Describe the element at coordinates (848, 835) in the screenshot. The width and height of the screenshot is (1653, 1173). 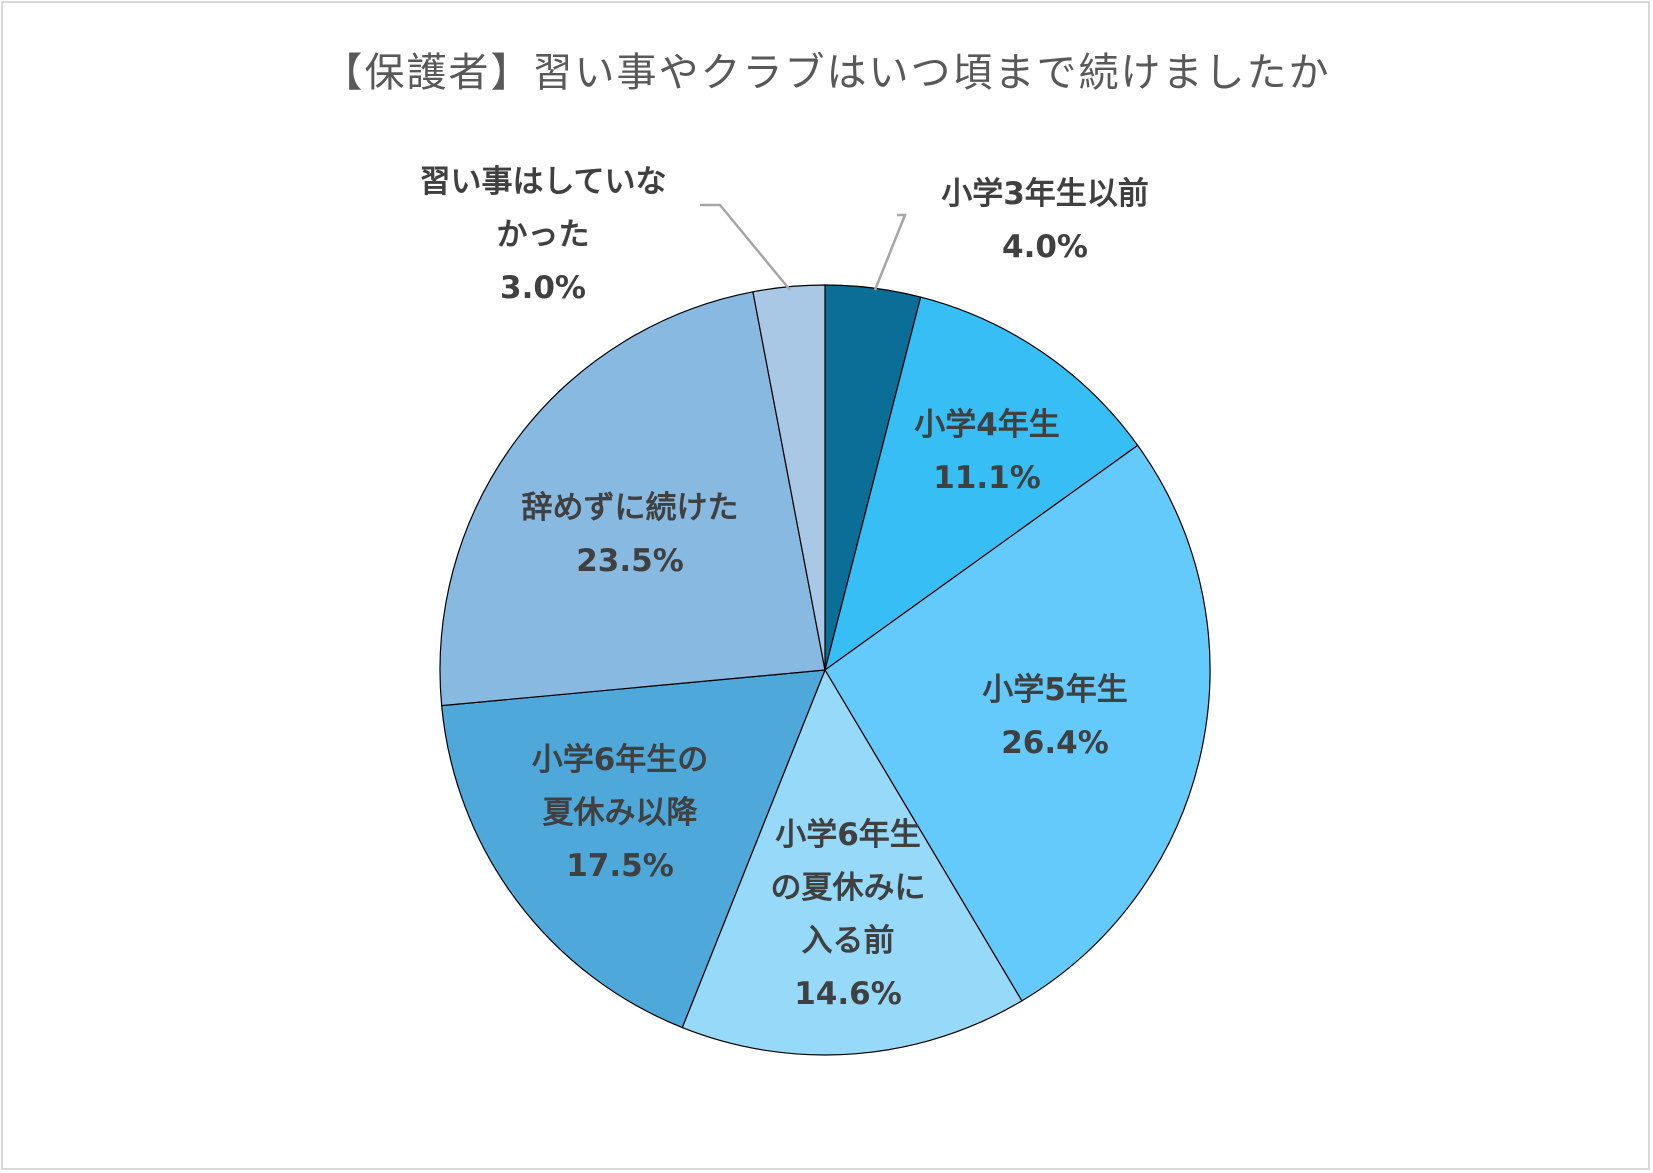
I see `slice-category-label-4: 小学6年生` at that location.